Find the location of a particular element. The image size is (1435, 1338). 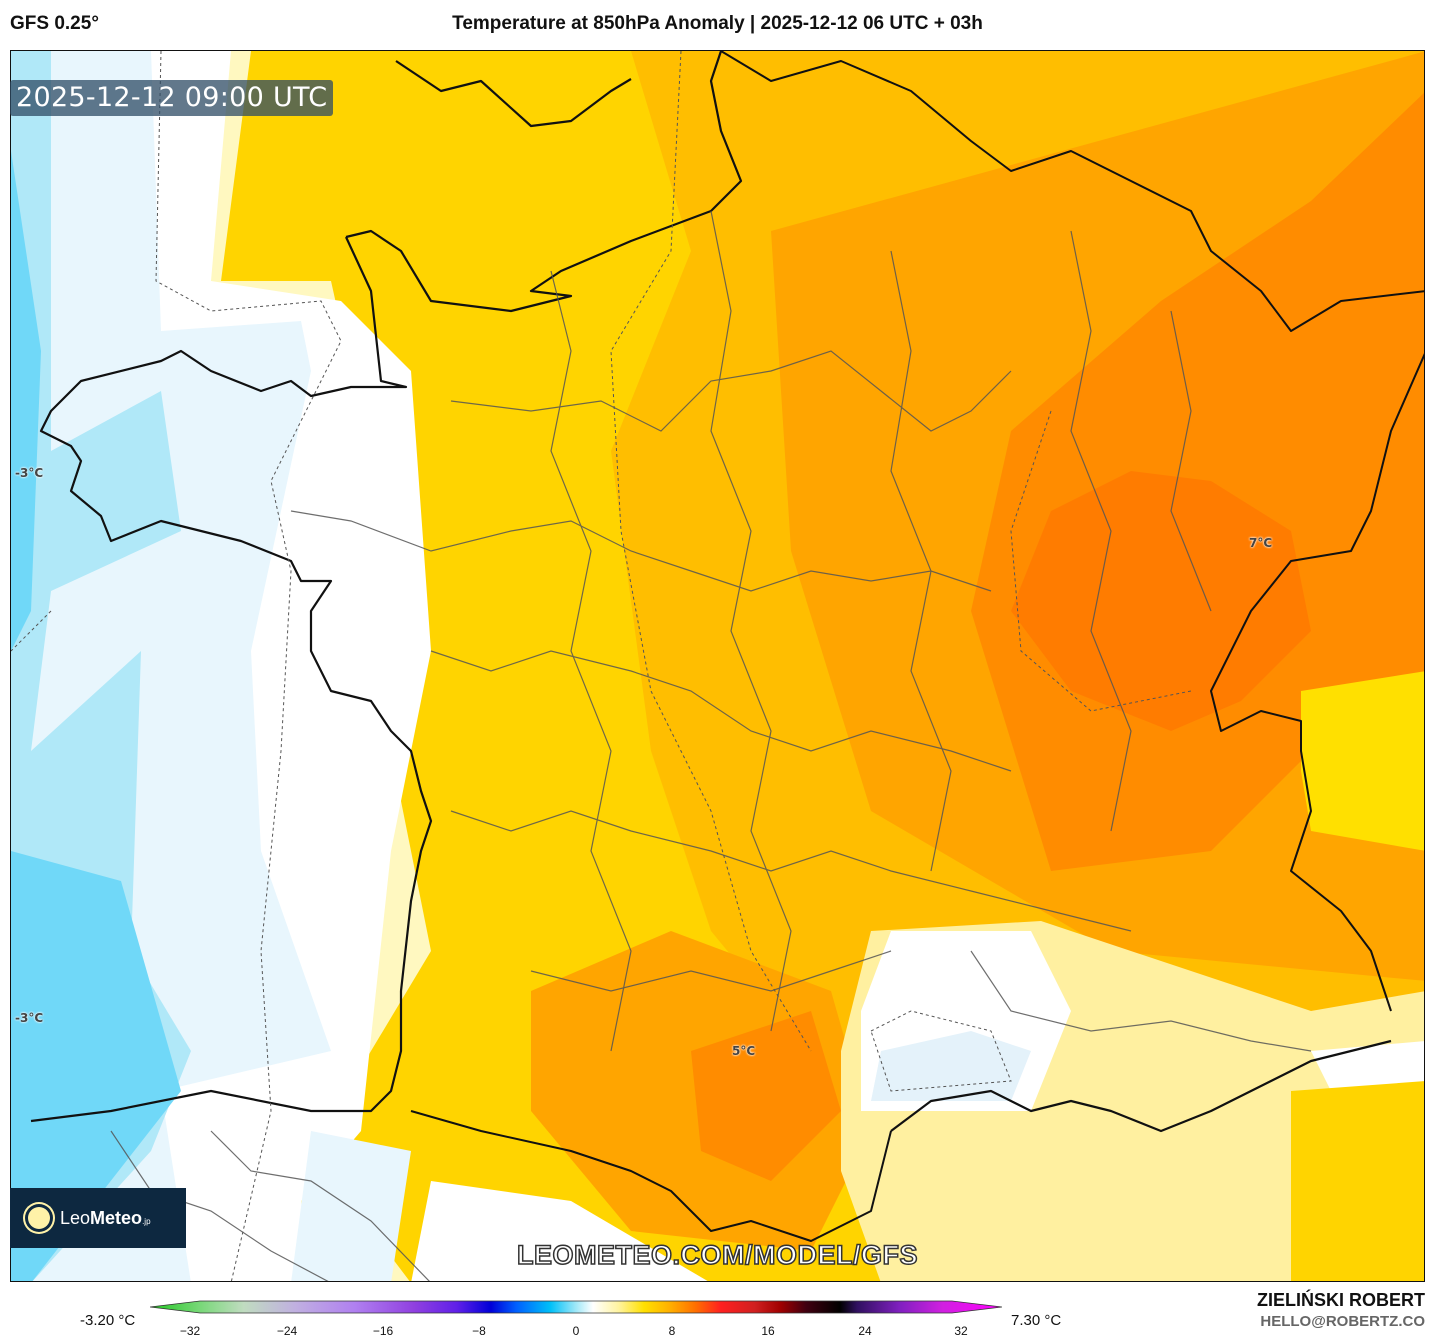

sun-icon is located at coordinates (39, 1218).